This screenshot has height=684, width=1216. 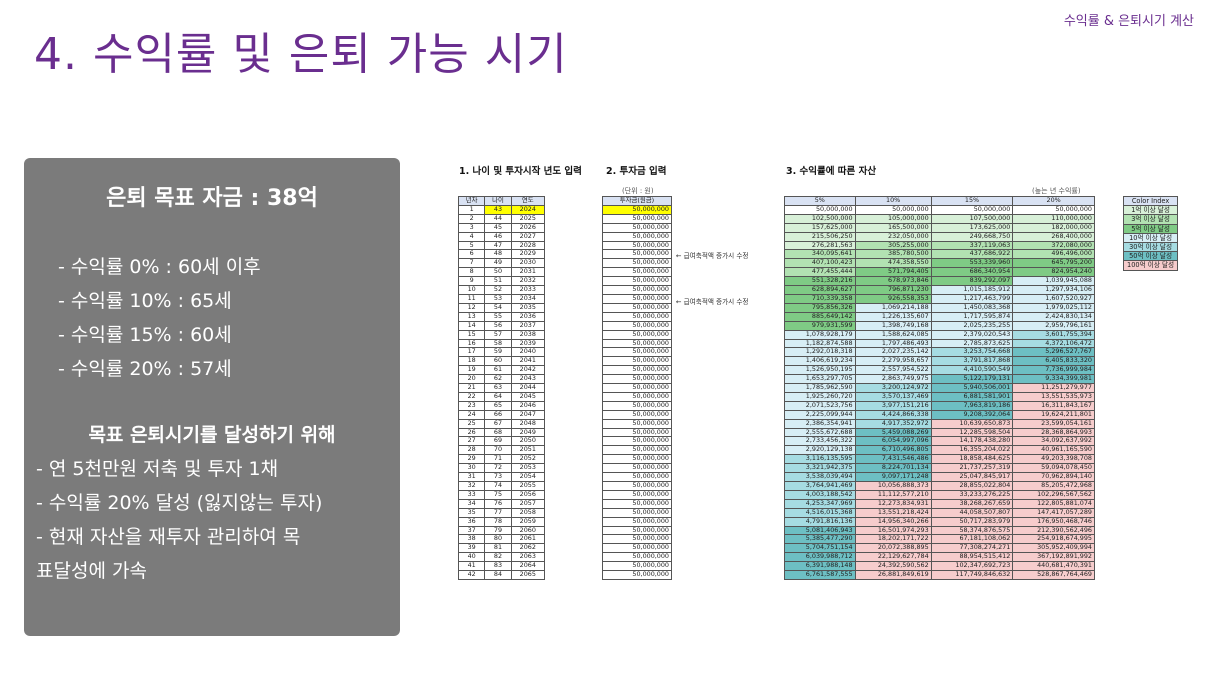 What do you see at coordinates (972, 450) in the screenshot?
I see `asset-cell: 16,355,204,022` at bounding box center [972, 450].